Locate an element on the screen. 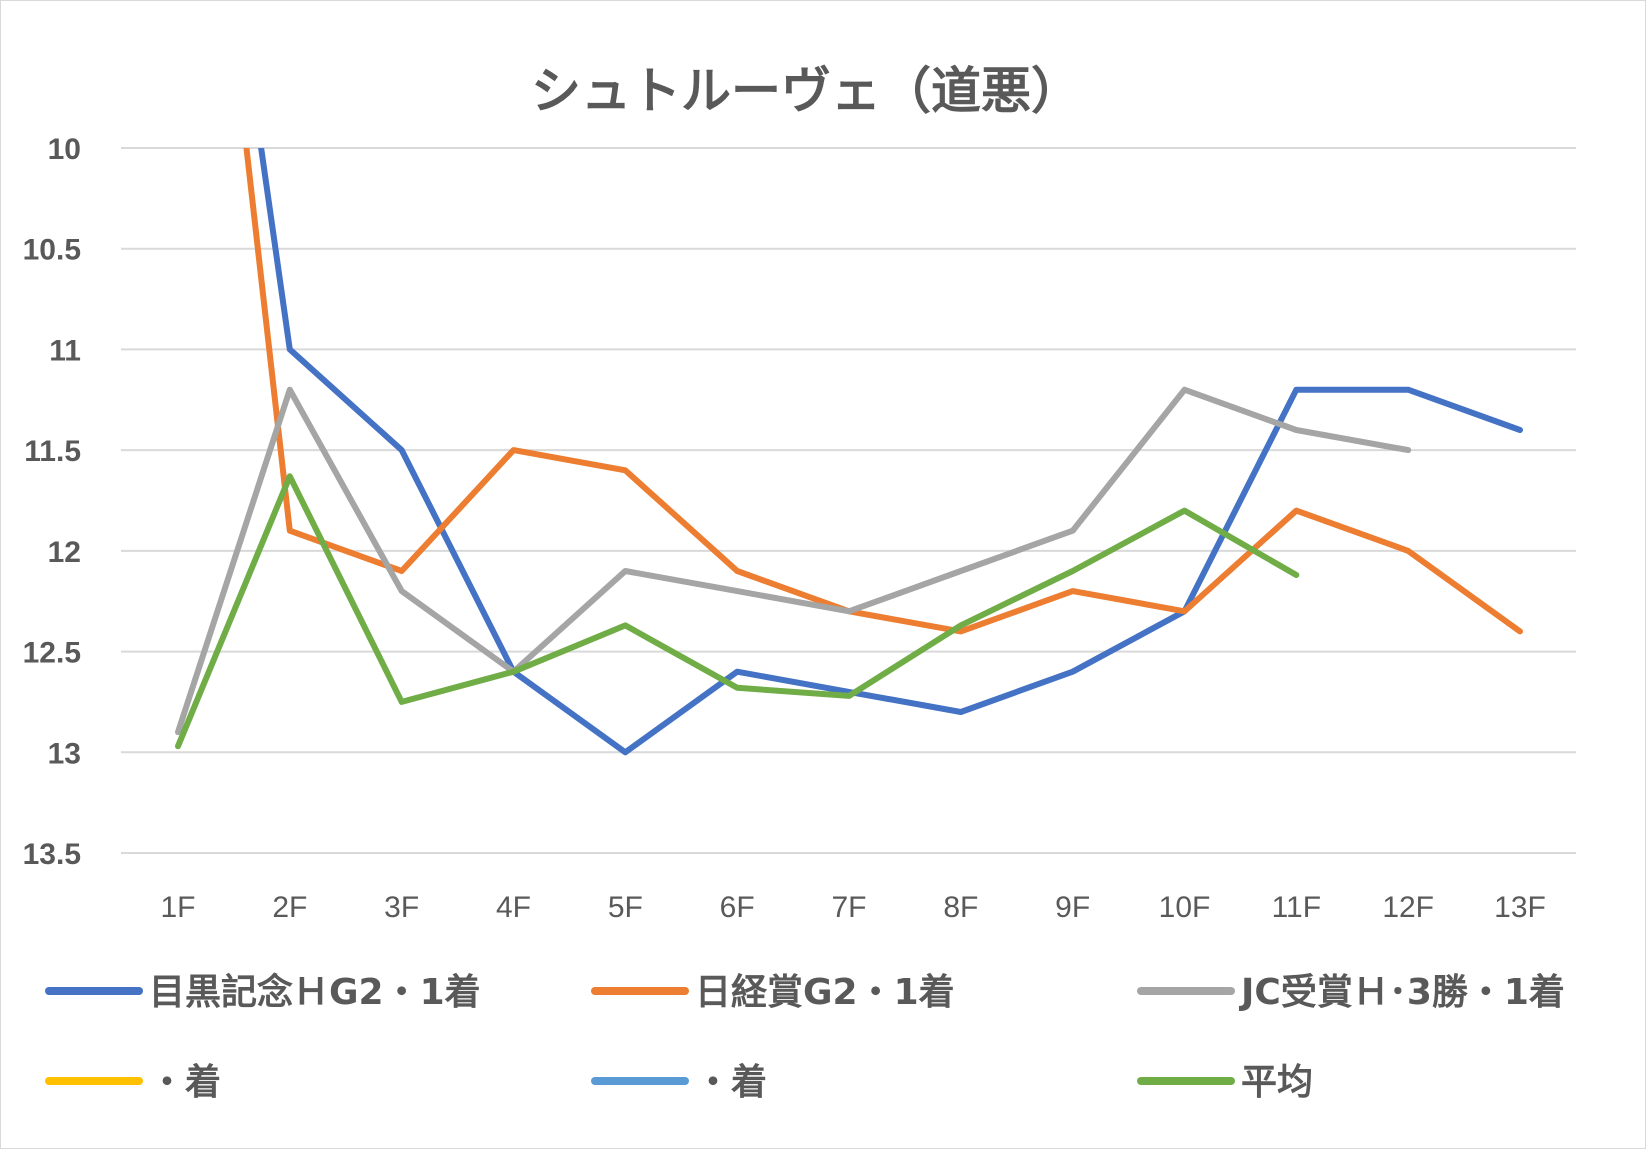 This screenshot has height=1150, width=1646. y-axis-ticks: 10 10.5 11 11.5 12 12.5 13 13.5 is located at coordinates (52, 502).